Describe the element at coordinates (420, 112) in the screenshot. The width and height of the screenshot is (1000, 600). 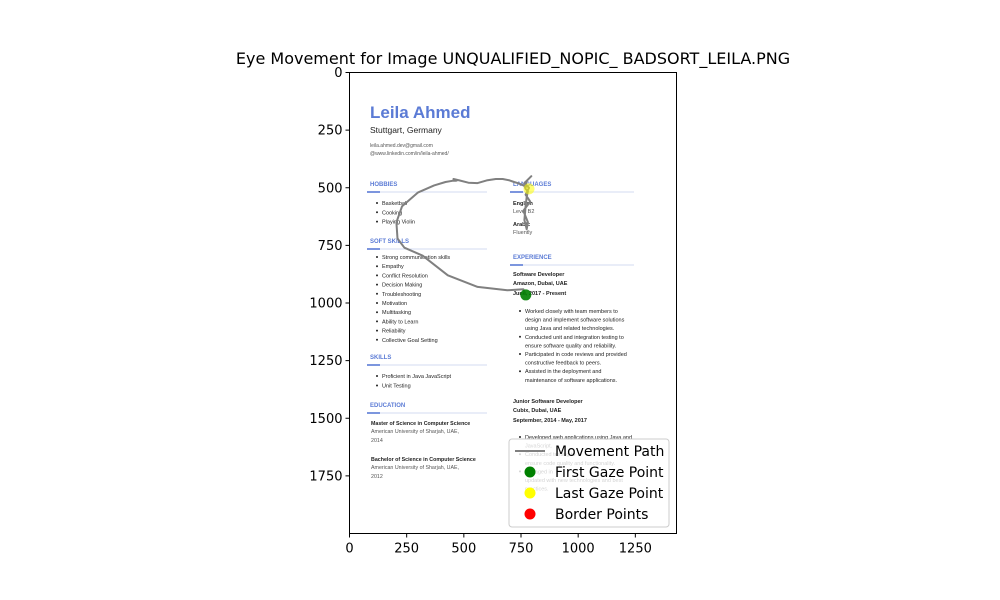
I see `resume-name: Leila Ahmed` at that location.